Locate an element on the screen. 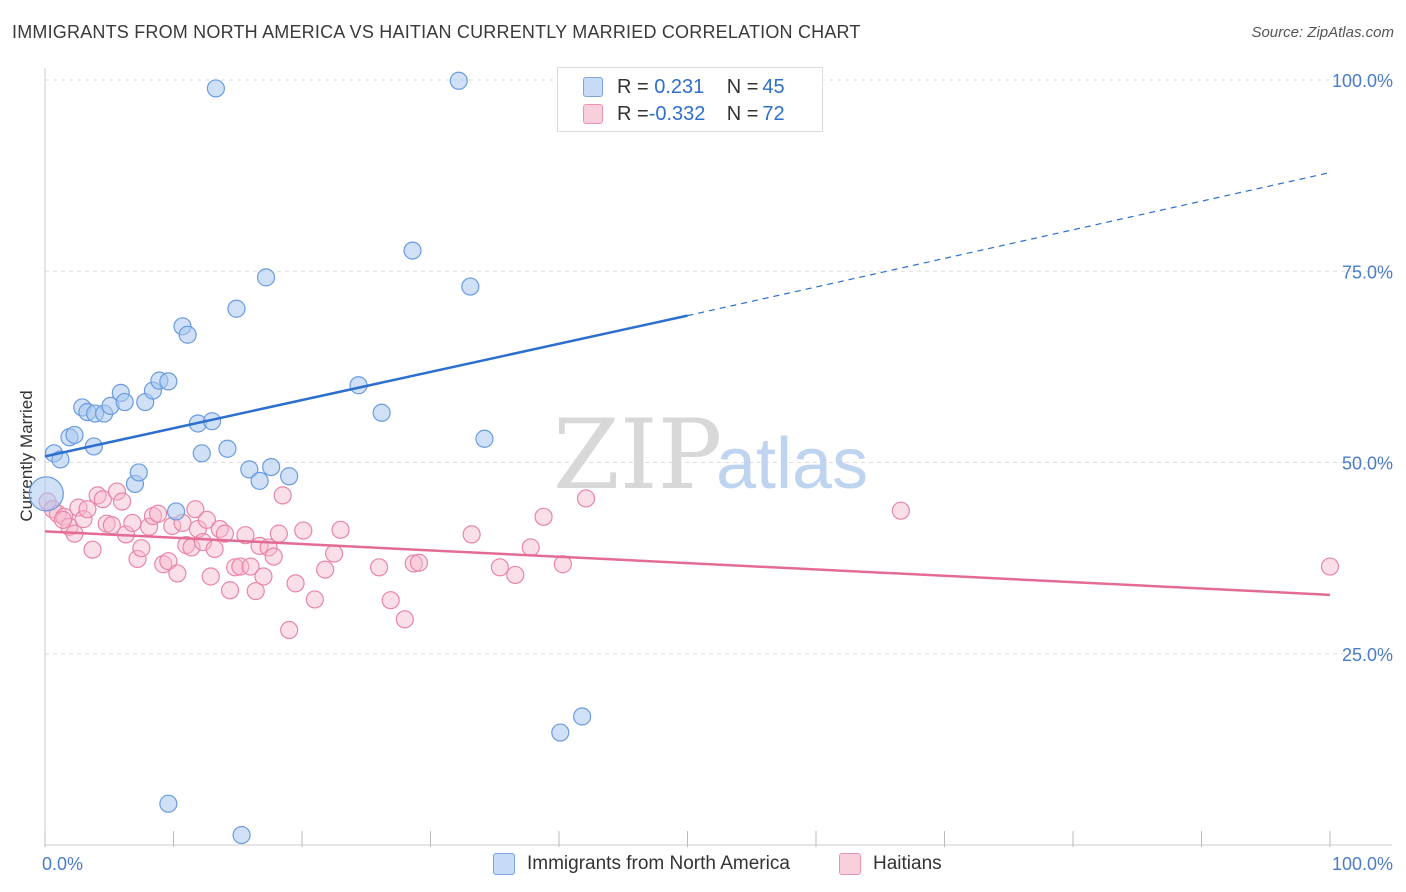 This screenshot has width=1406, height=892. source-label: Source: ZipAtlas.com is located at coordinates (1322, 32).